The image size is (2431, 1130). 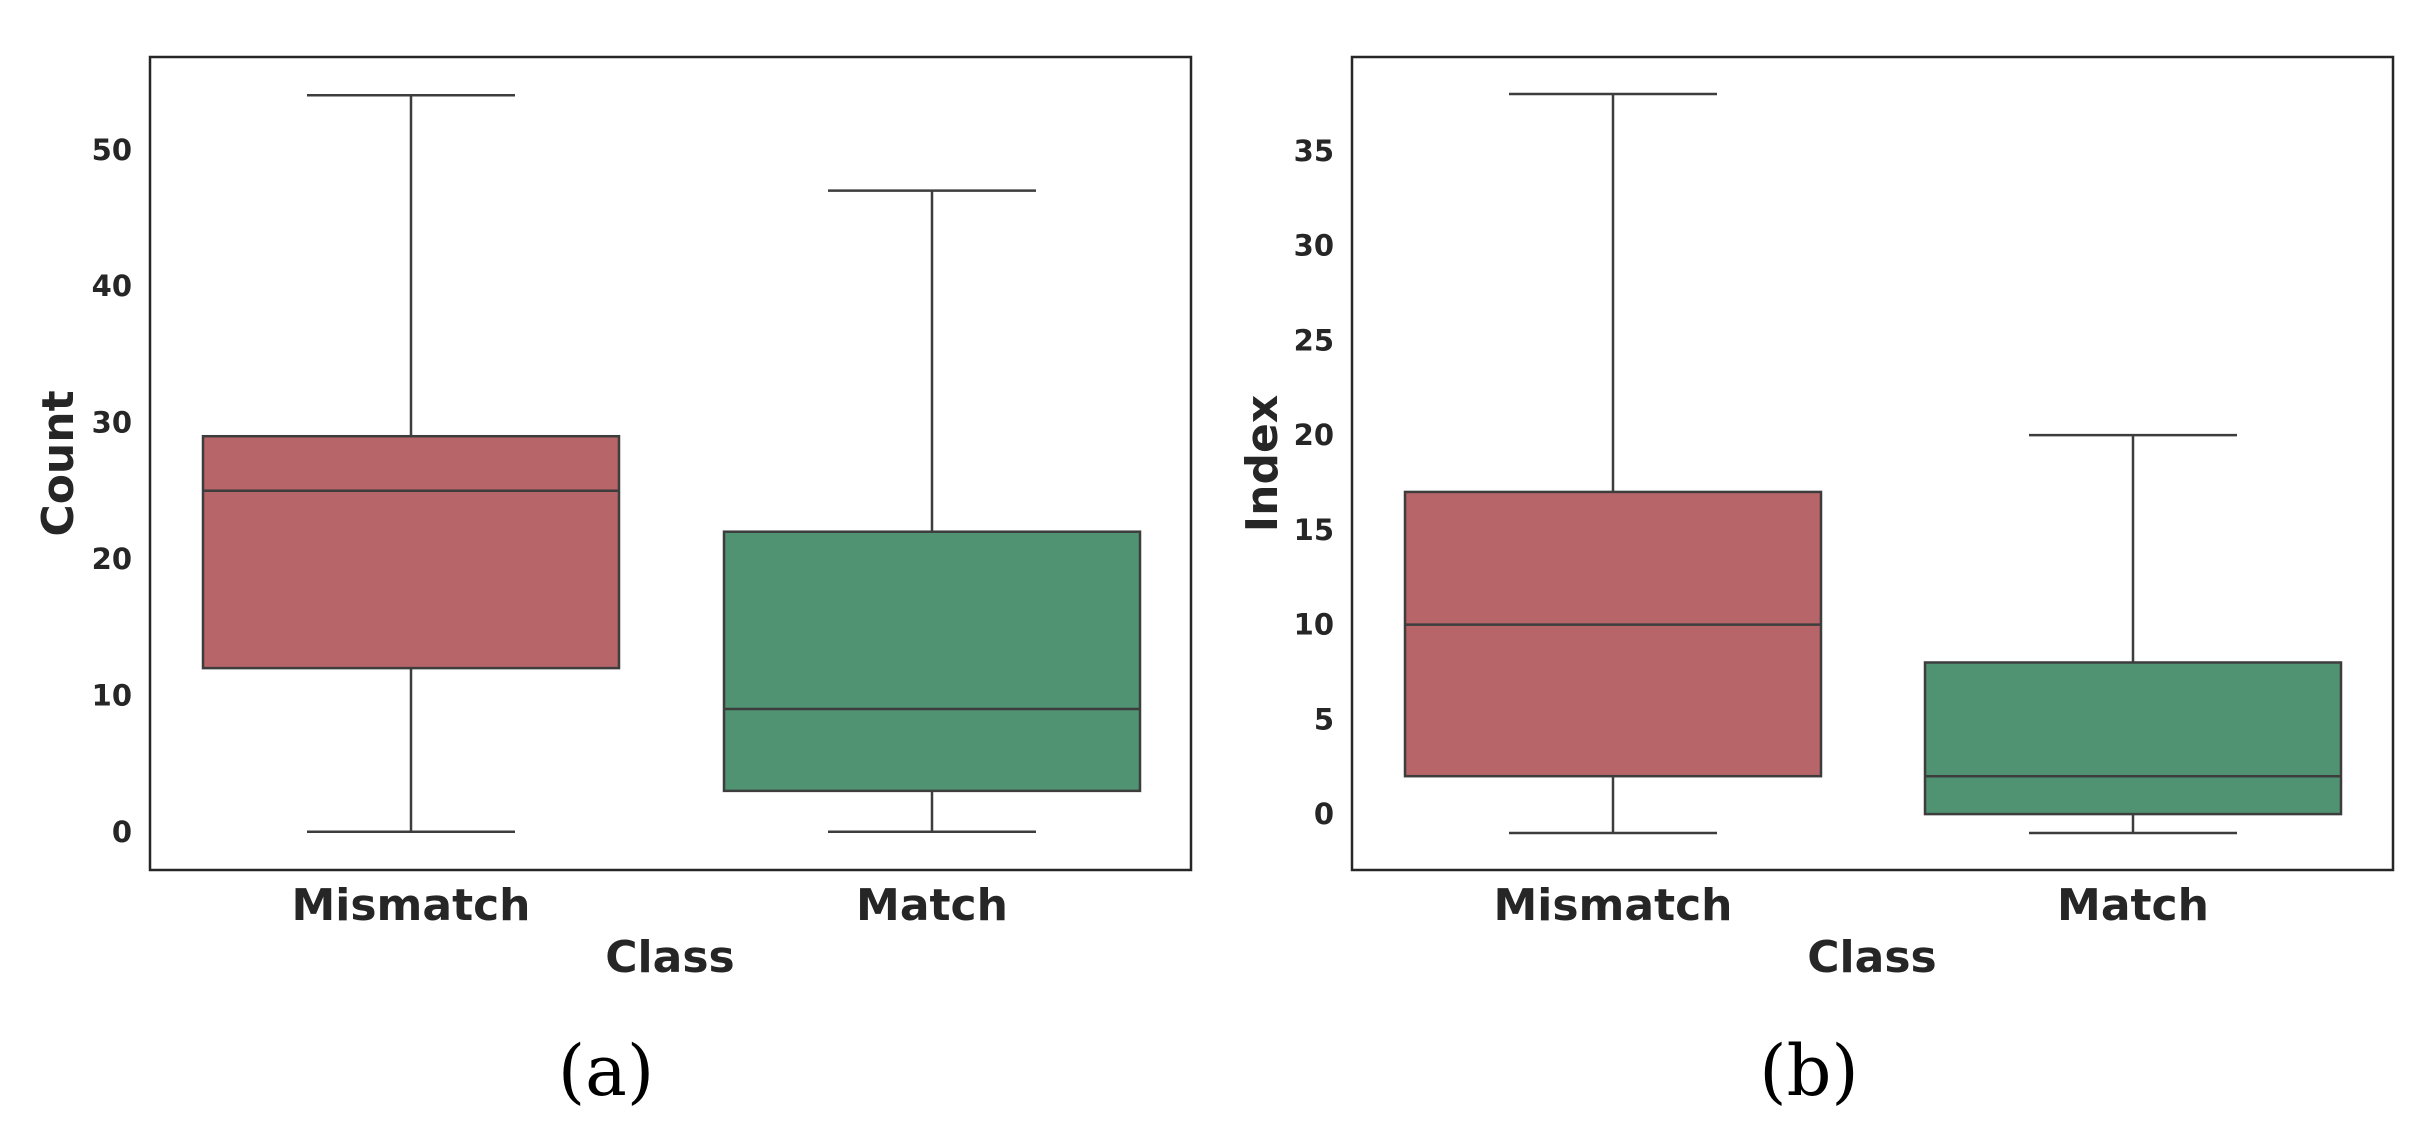 I want to click on y-tick-label: 5, so click(x=1324, y=719).